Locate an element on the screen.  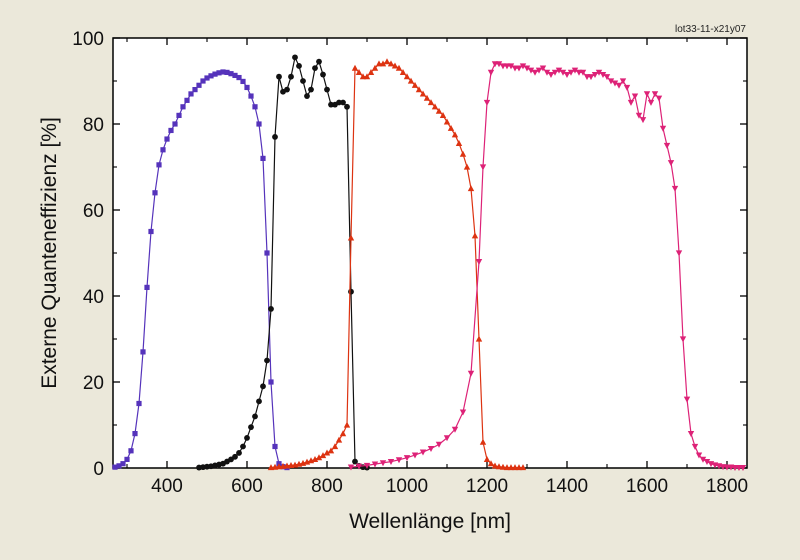
x-tick-label: 400 is located at coordinates (167, 486).